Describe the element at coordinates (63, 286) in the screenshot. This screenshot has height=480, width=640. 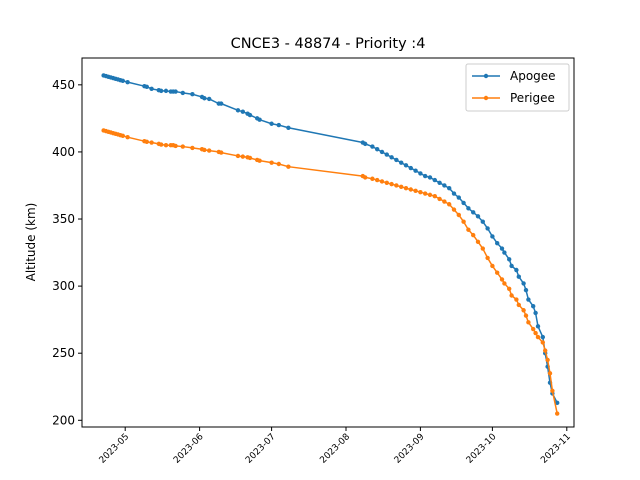
I see `y-tick-label: 300` at that location.